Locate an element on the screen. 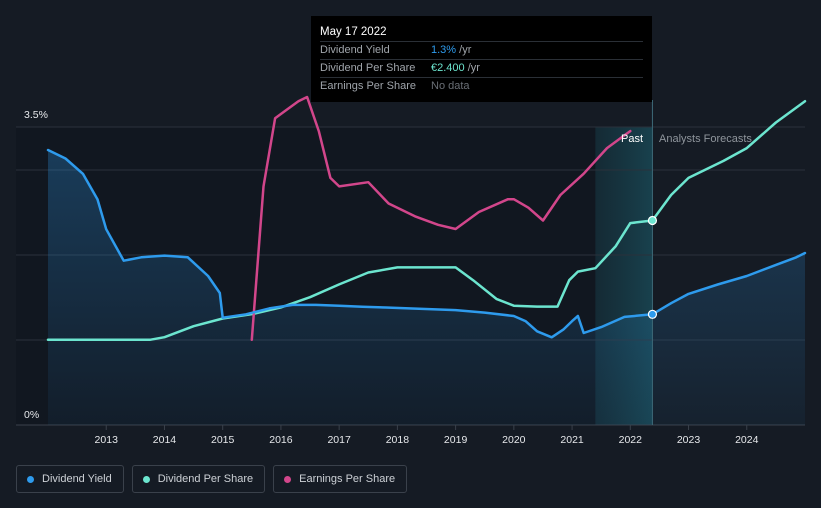 Image resolution: width=821 pixels, height=508 pixels. x-tick-label: 2019 is located at coordinates (456, 440).